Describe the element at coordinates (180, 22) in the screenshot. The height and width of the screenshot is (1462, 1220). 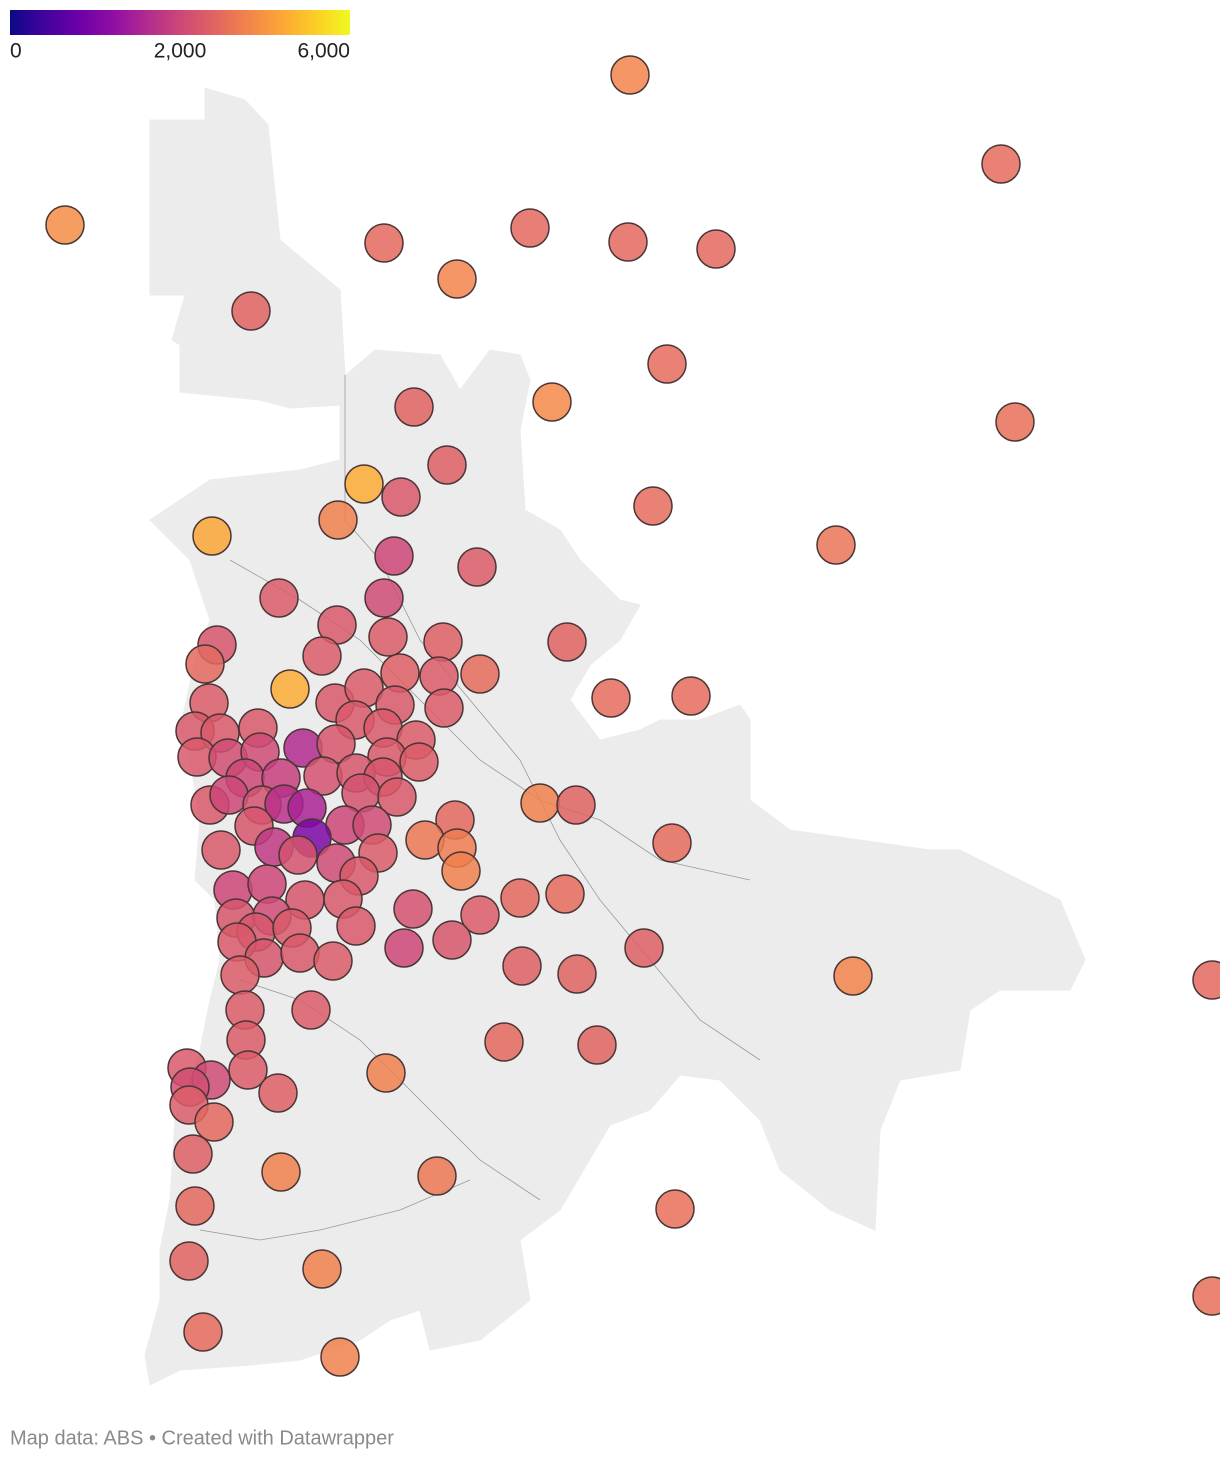
I see `legend-colorbar` at that location.